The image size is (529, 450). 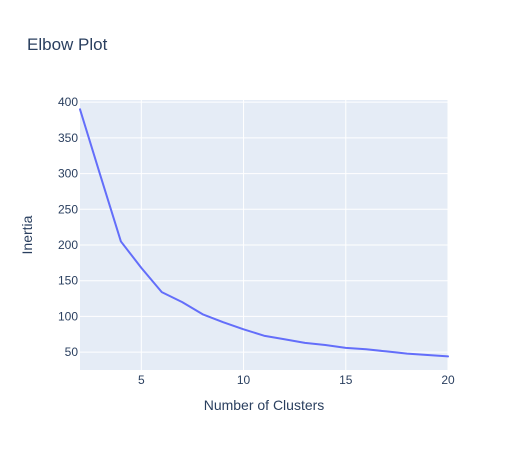 What do you see at coordinates (27, 234) in the screenshot?
I see `y-axis-title: Inertia` at bounding box center [27, 234].